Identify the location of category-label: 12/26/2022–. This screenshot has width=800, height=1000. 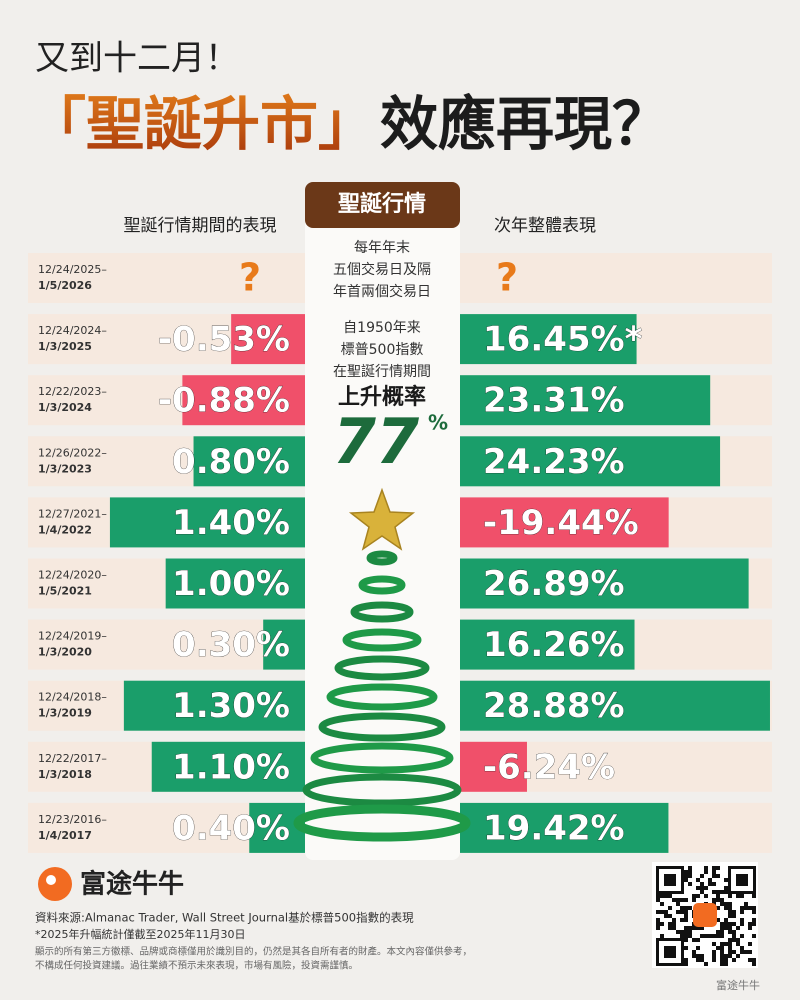
(72, 452).